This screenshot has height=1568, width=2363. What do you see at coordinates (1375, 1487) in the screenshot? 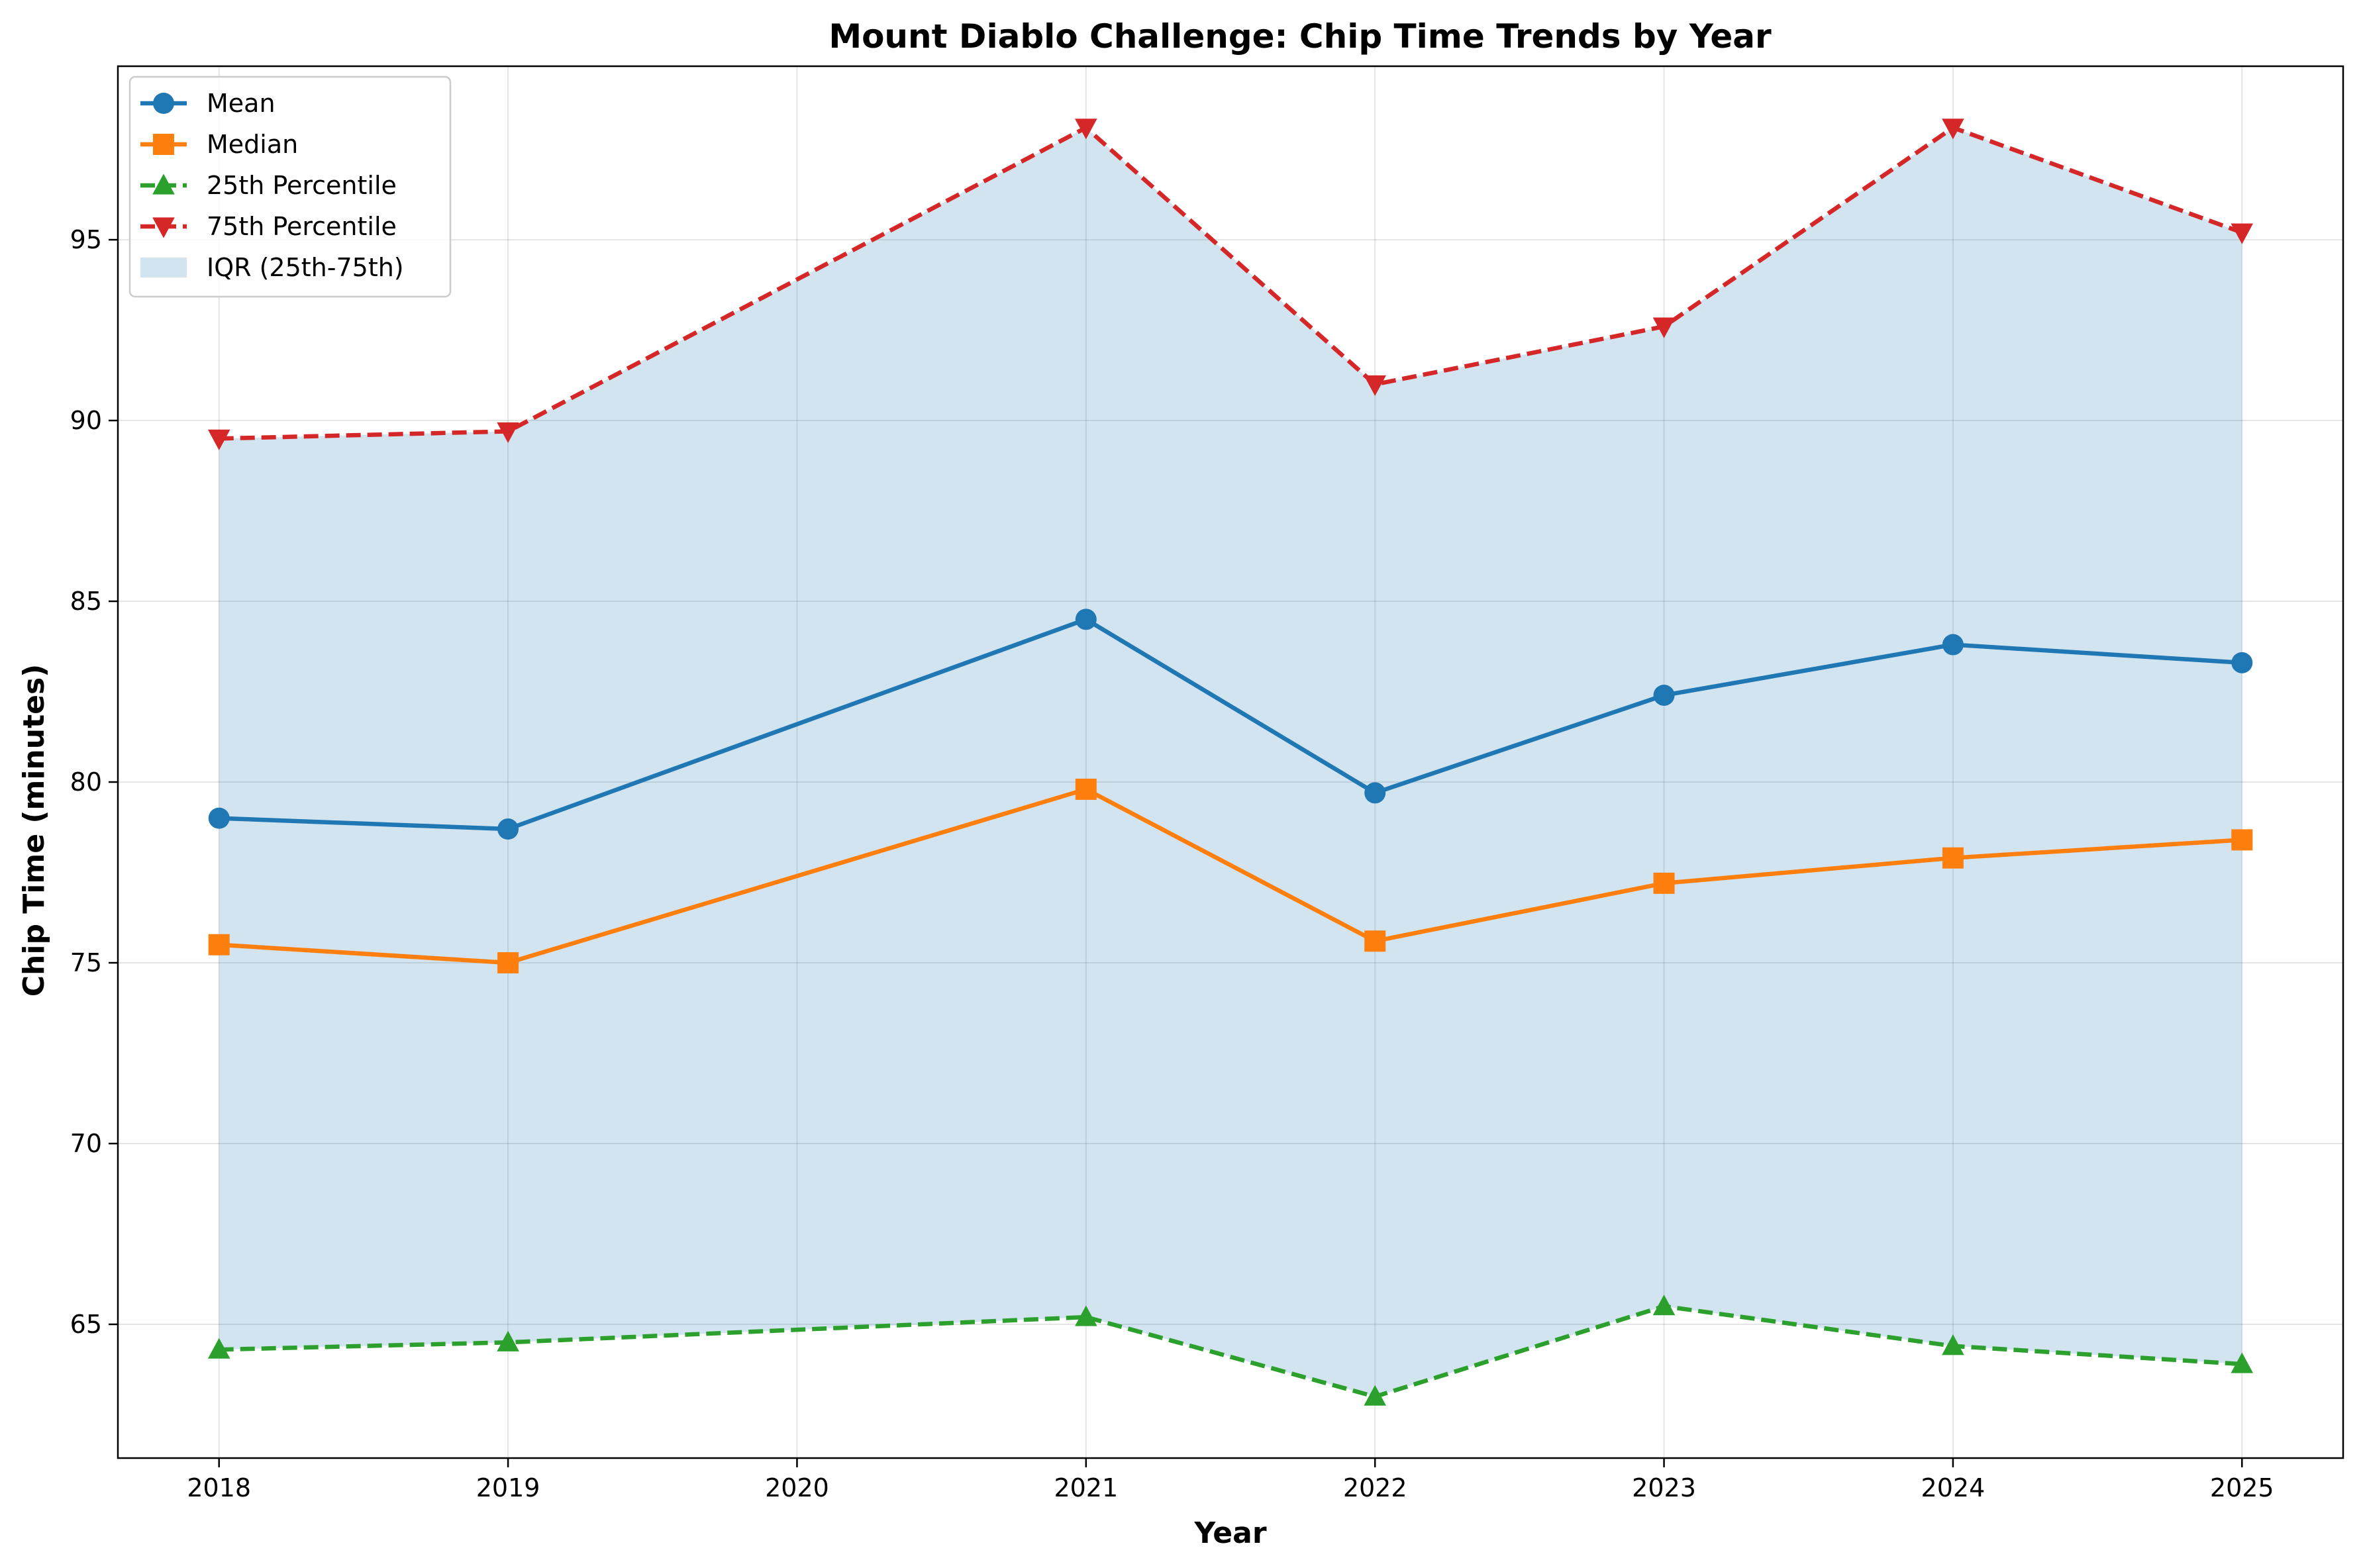
I see `x-tick-label: 2022` at bounding box center [1375, 1487].